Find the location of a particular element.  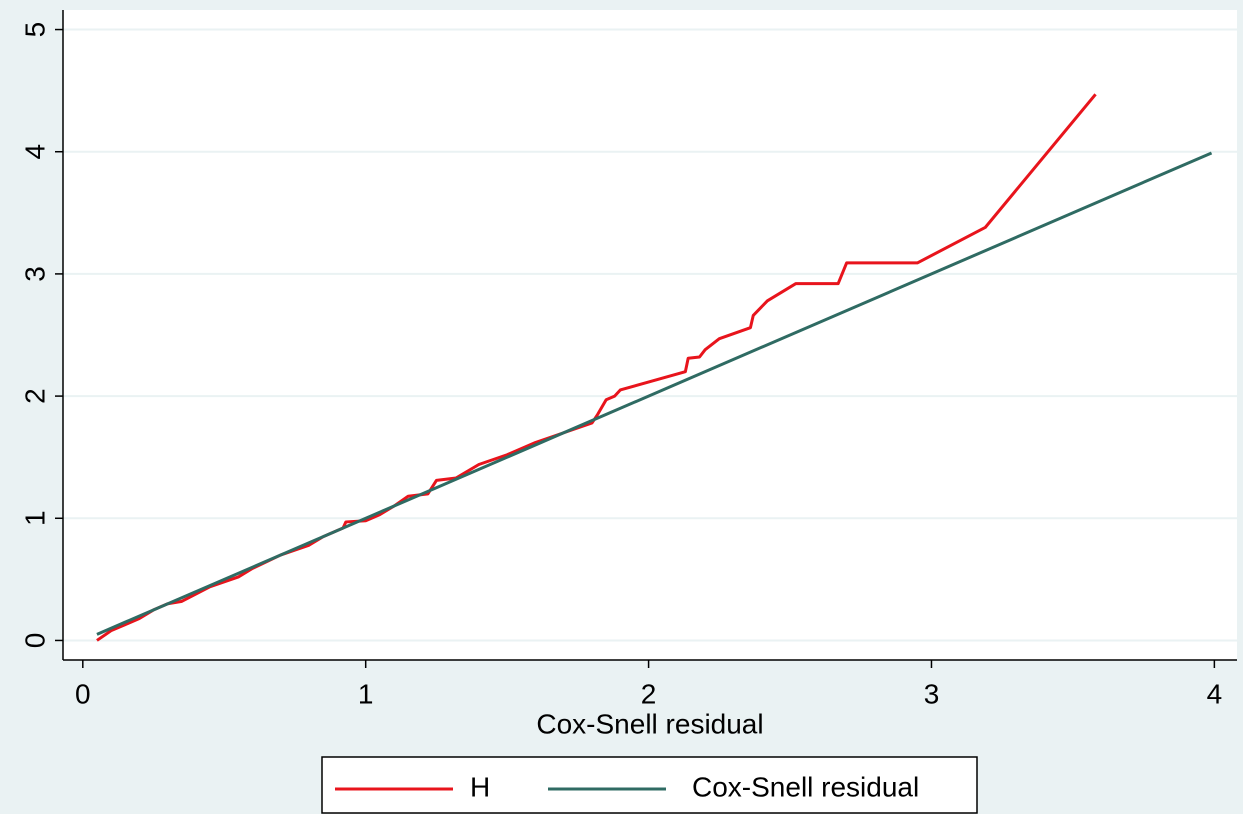

legend-box is located at coordinates (649, 785).